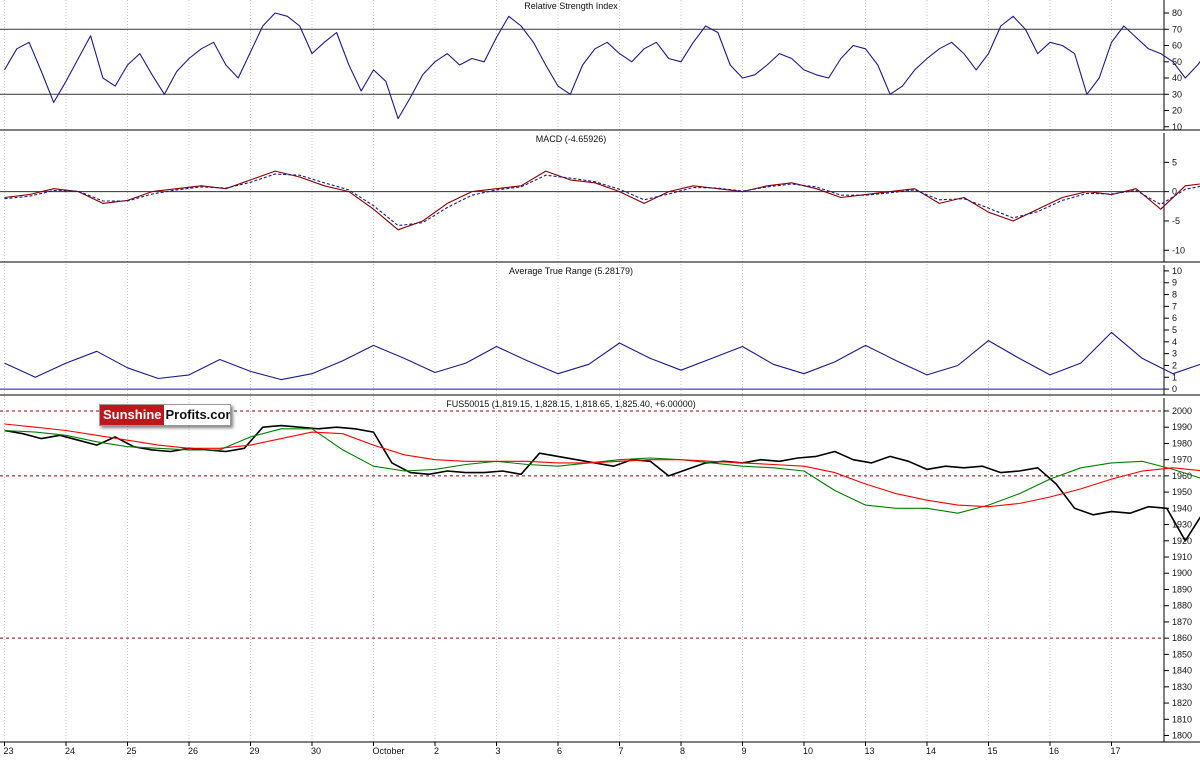  What do you see at coordinates (1176, 221) in the screenshot?
I see `y-tick-label: -5` at bounding box center [1176, 221].